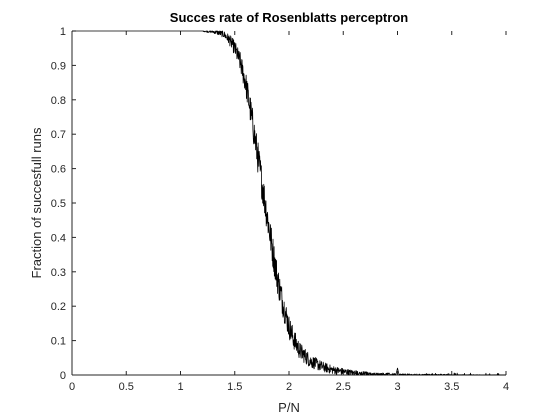  What do you see at coordinates (289, 407) in the screenshot?
I see `x-axis-label: P/N` at bounding box center [289, 407].